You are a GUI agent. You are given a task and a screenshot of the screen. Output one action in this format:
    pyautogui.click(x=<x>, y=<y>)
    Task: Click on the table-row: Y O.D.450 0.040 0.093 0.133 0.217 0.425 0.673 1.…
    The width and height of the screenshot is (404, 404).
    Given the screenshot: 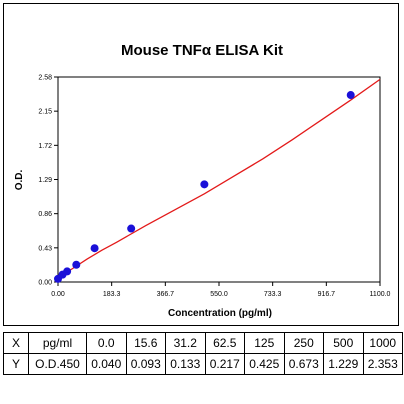 What is the action you would take?
    pyautogui.click(x=203, y=364)
    